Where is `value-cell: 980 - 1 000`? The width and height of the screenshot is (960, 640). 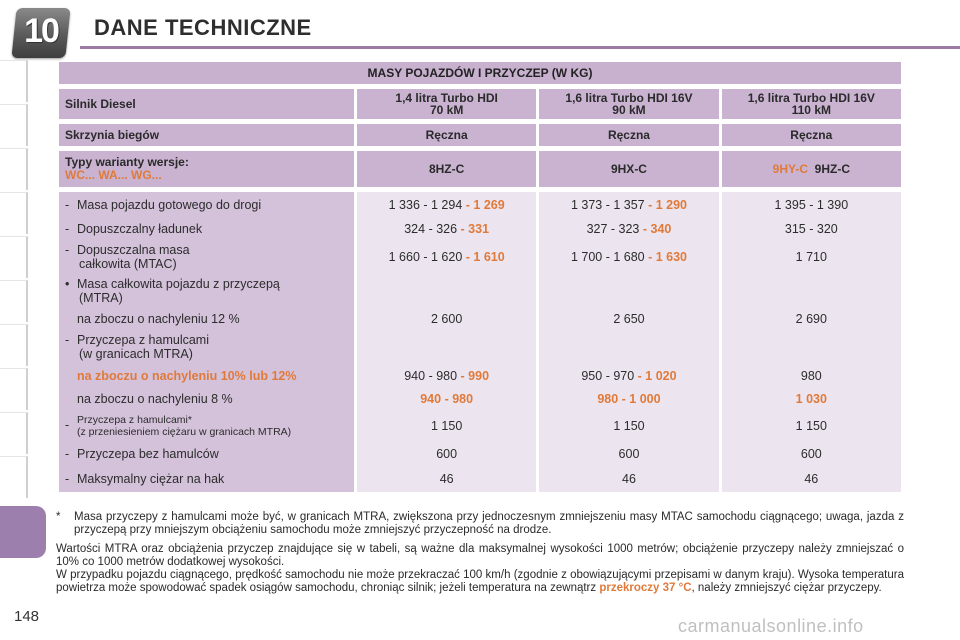 value-cell: 980 - 1 000 is located at coordinates (629, 399).